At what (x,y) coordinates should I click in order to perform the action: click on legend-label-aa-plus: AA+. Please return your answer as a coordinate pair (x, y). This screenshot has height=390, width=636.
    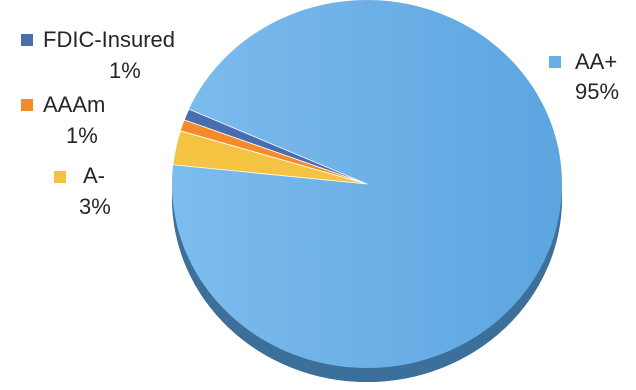
    Looking at the image, I should click on (596, 61).